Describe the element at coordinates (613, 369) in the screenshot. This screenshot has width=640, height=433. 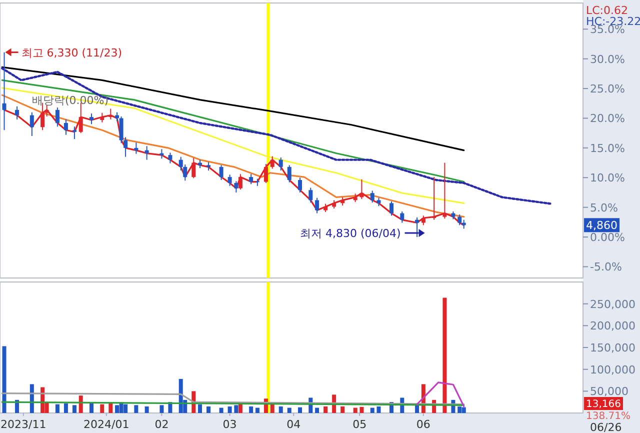
I see `y-tick-label: 100,000` at that location.